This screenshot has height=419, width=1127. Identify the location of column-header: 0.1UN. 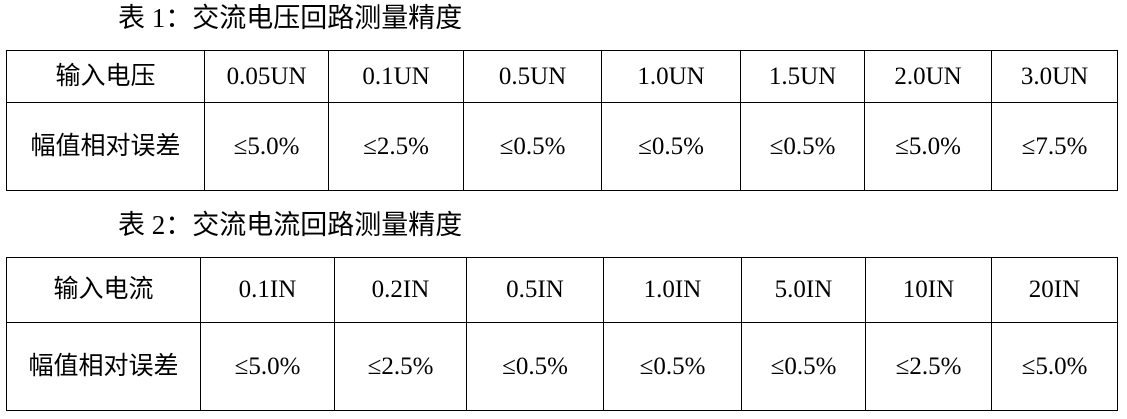
(396, 76).